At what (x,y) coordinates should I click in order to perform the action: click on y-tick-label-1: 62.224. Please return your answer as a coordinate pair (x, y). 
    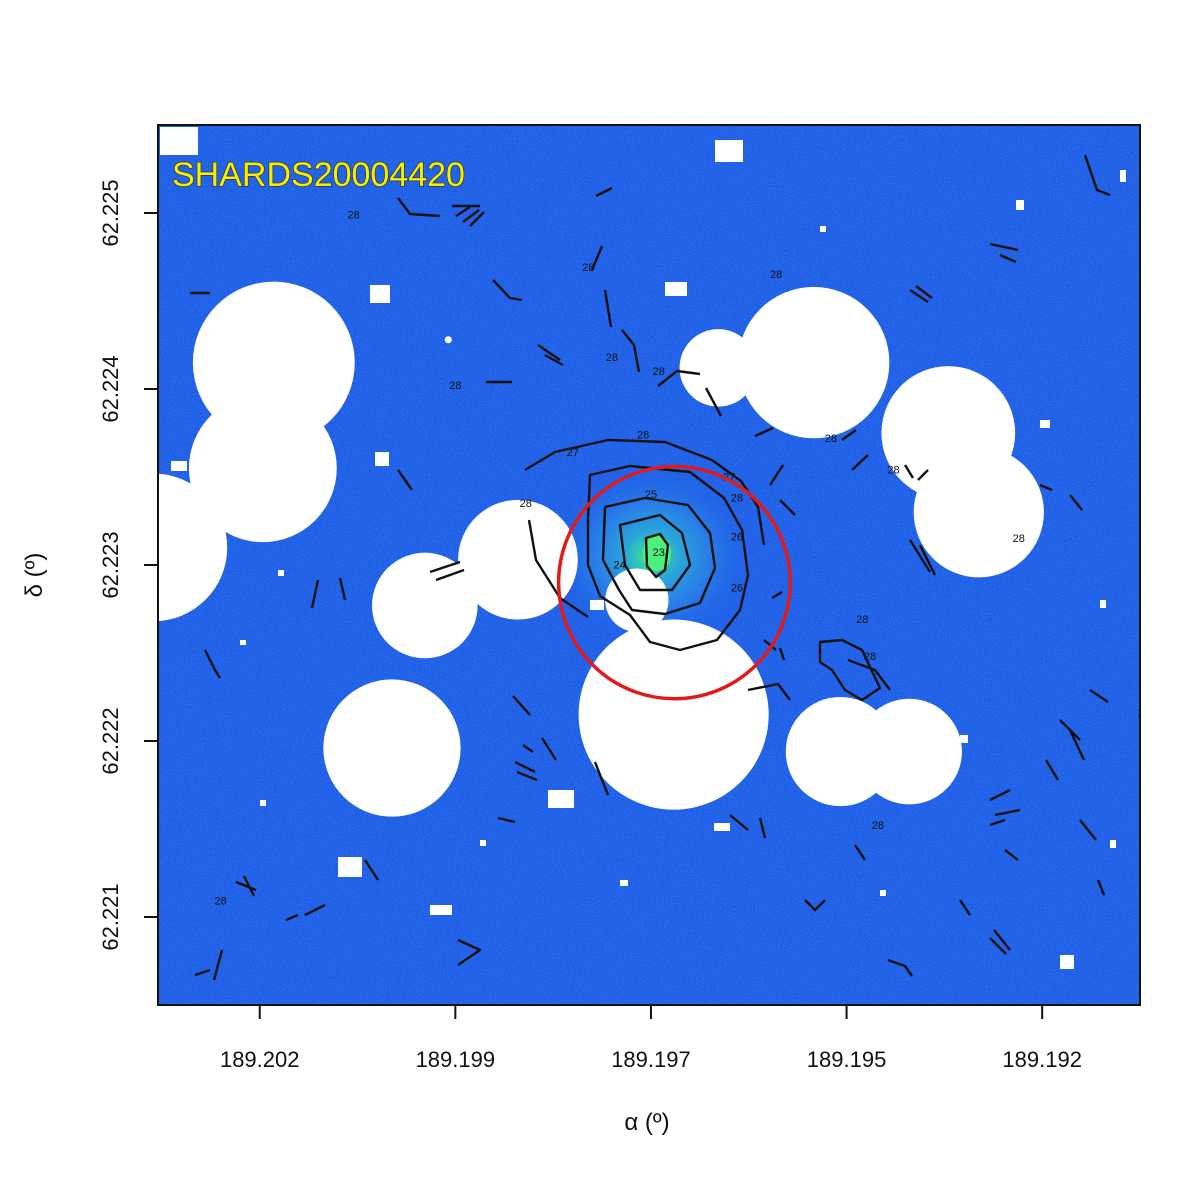
    Looking at the image, I should click on (110, 388).